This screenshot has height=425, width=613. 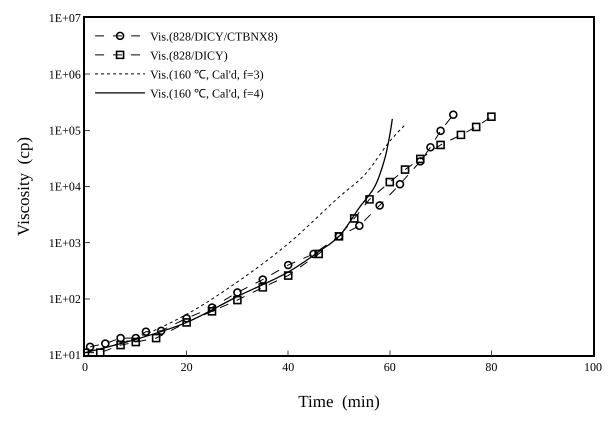 I want to click on x-tick-label: 100, so click(x=593, y=367).